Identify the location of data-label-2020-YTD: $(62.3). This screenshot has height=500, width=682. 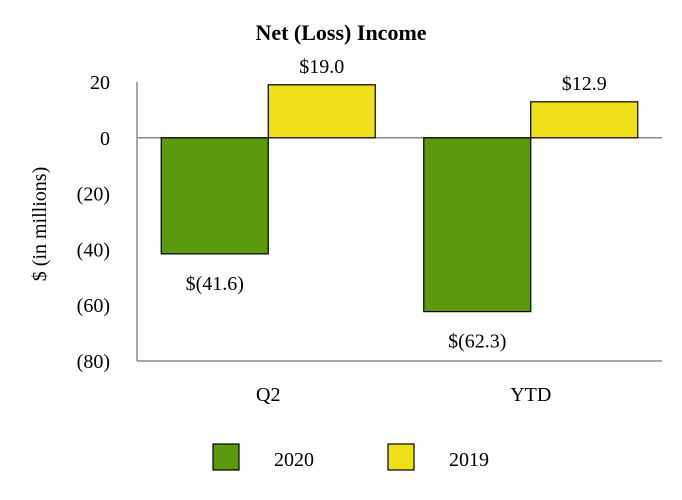
(477, 342).